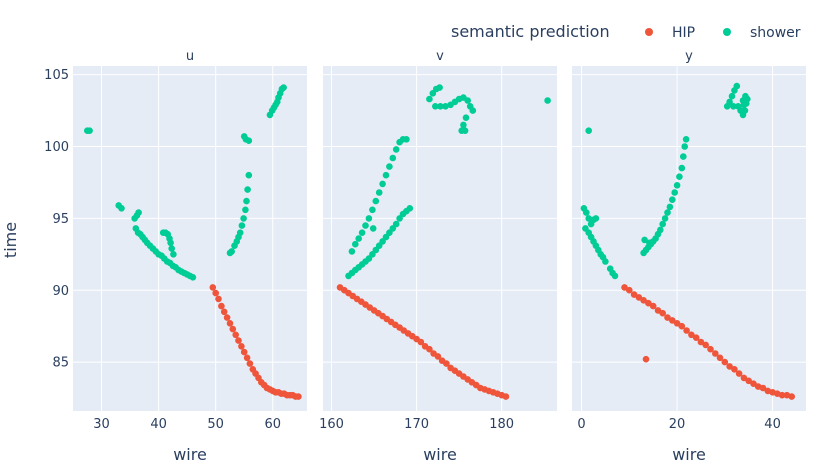 Image resolution: width=831 pixels, height=475 pixels. What do you see at coordinates (665, 181) in the screenshot?
I see `series-shower-y` at bounding box center [665, 181].